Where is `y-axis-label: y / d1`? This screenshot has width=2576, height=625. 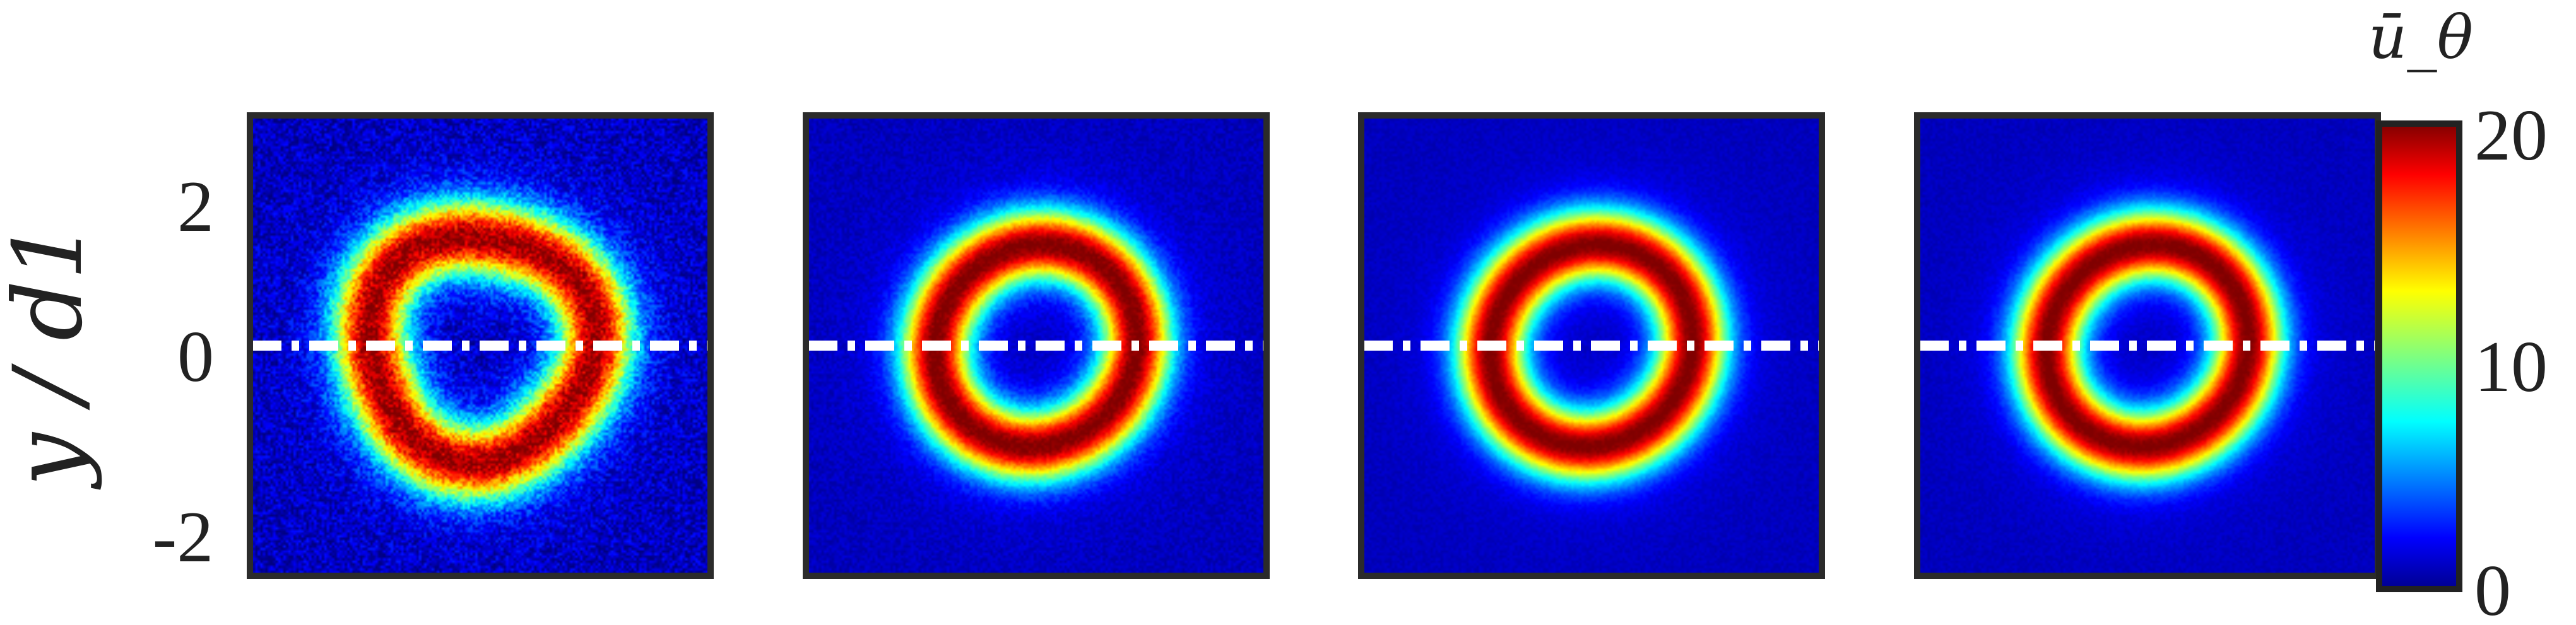
y-axis-label: y / d1 is located at coordinates (51, 355).